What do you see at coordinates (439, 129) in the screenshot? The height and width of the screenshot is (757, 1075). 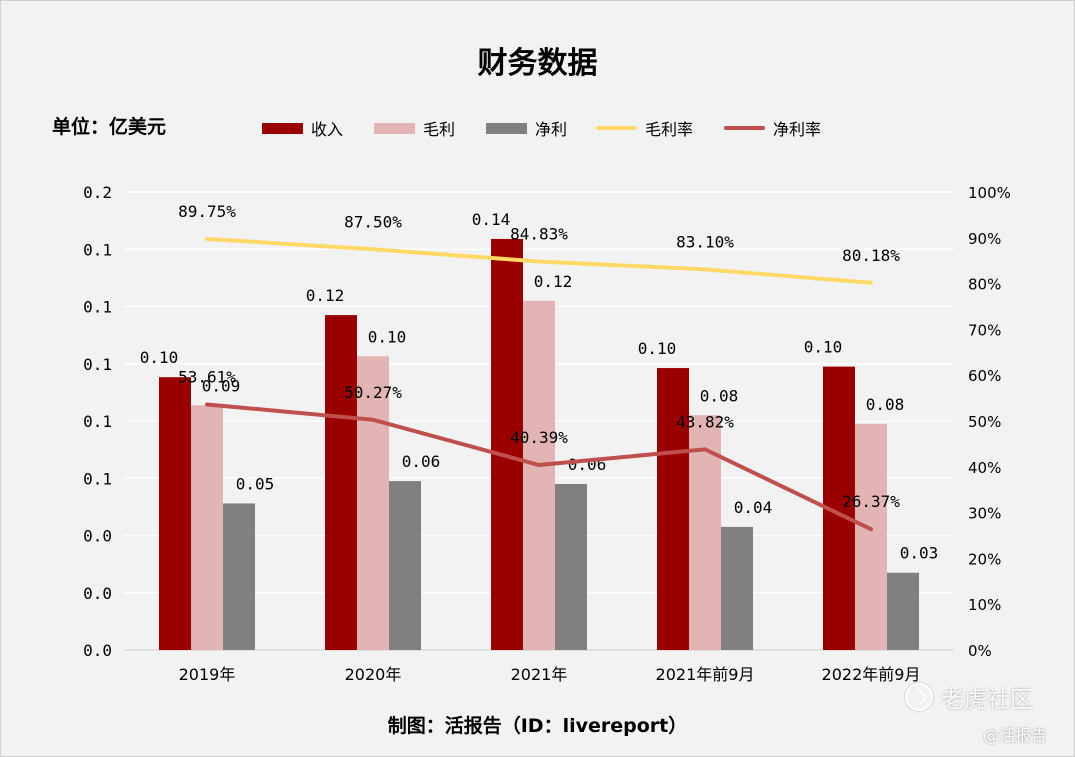 I see `legend-label-gross-profit: 毛利` at bounding box center [439, 129].